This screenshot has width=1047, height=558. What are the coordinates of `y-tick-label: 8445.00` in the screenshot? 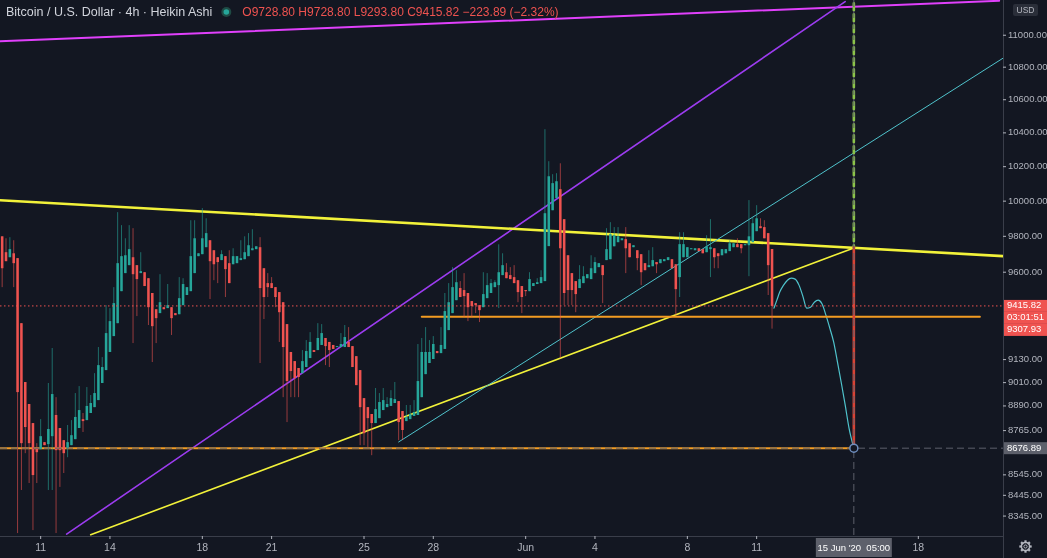 It's located at (1025, 494).